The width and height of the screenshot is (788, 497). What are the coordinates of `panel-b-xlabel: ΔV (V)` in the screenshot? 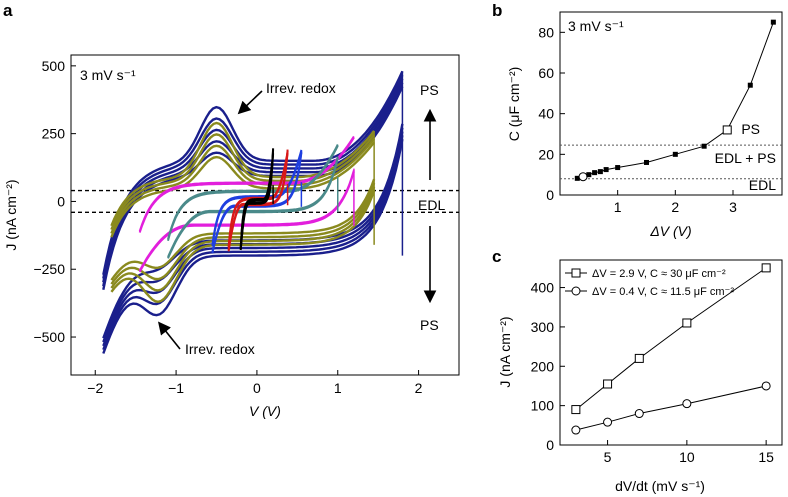 It's located at (670, 231).